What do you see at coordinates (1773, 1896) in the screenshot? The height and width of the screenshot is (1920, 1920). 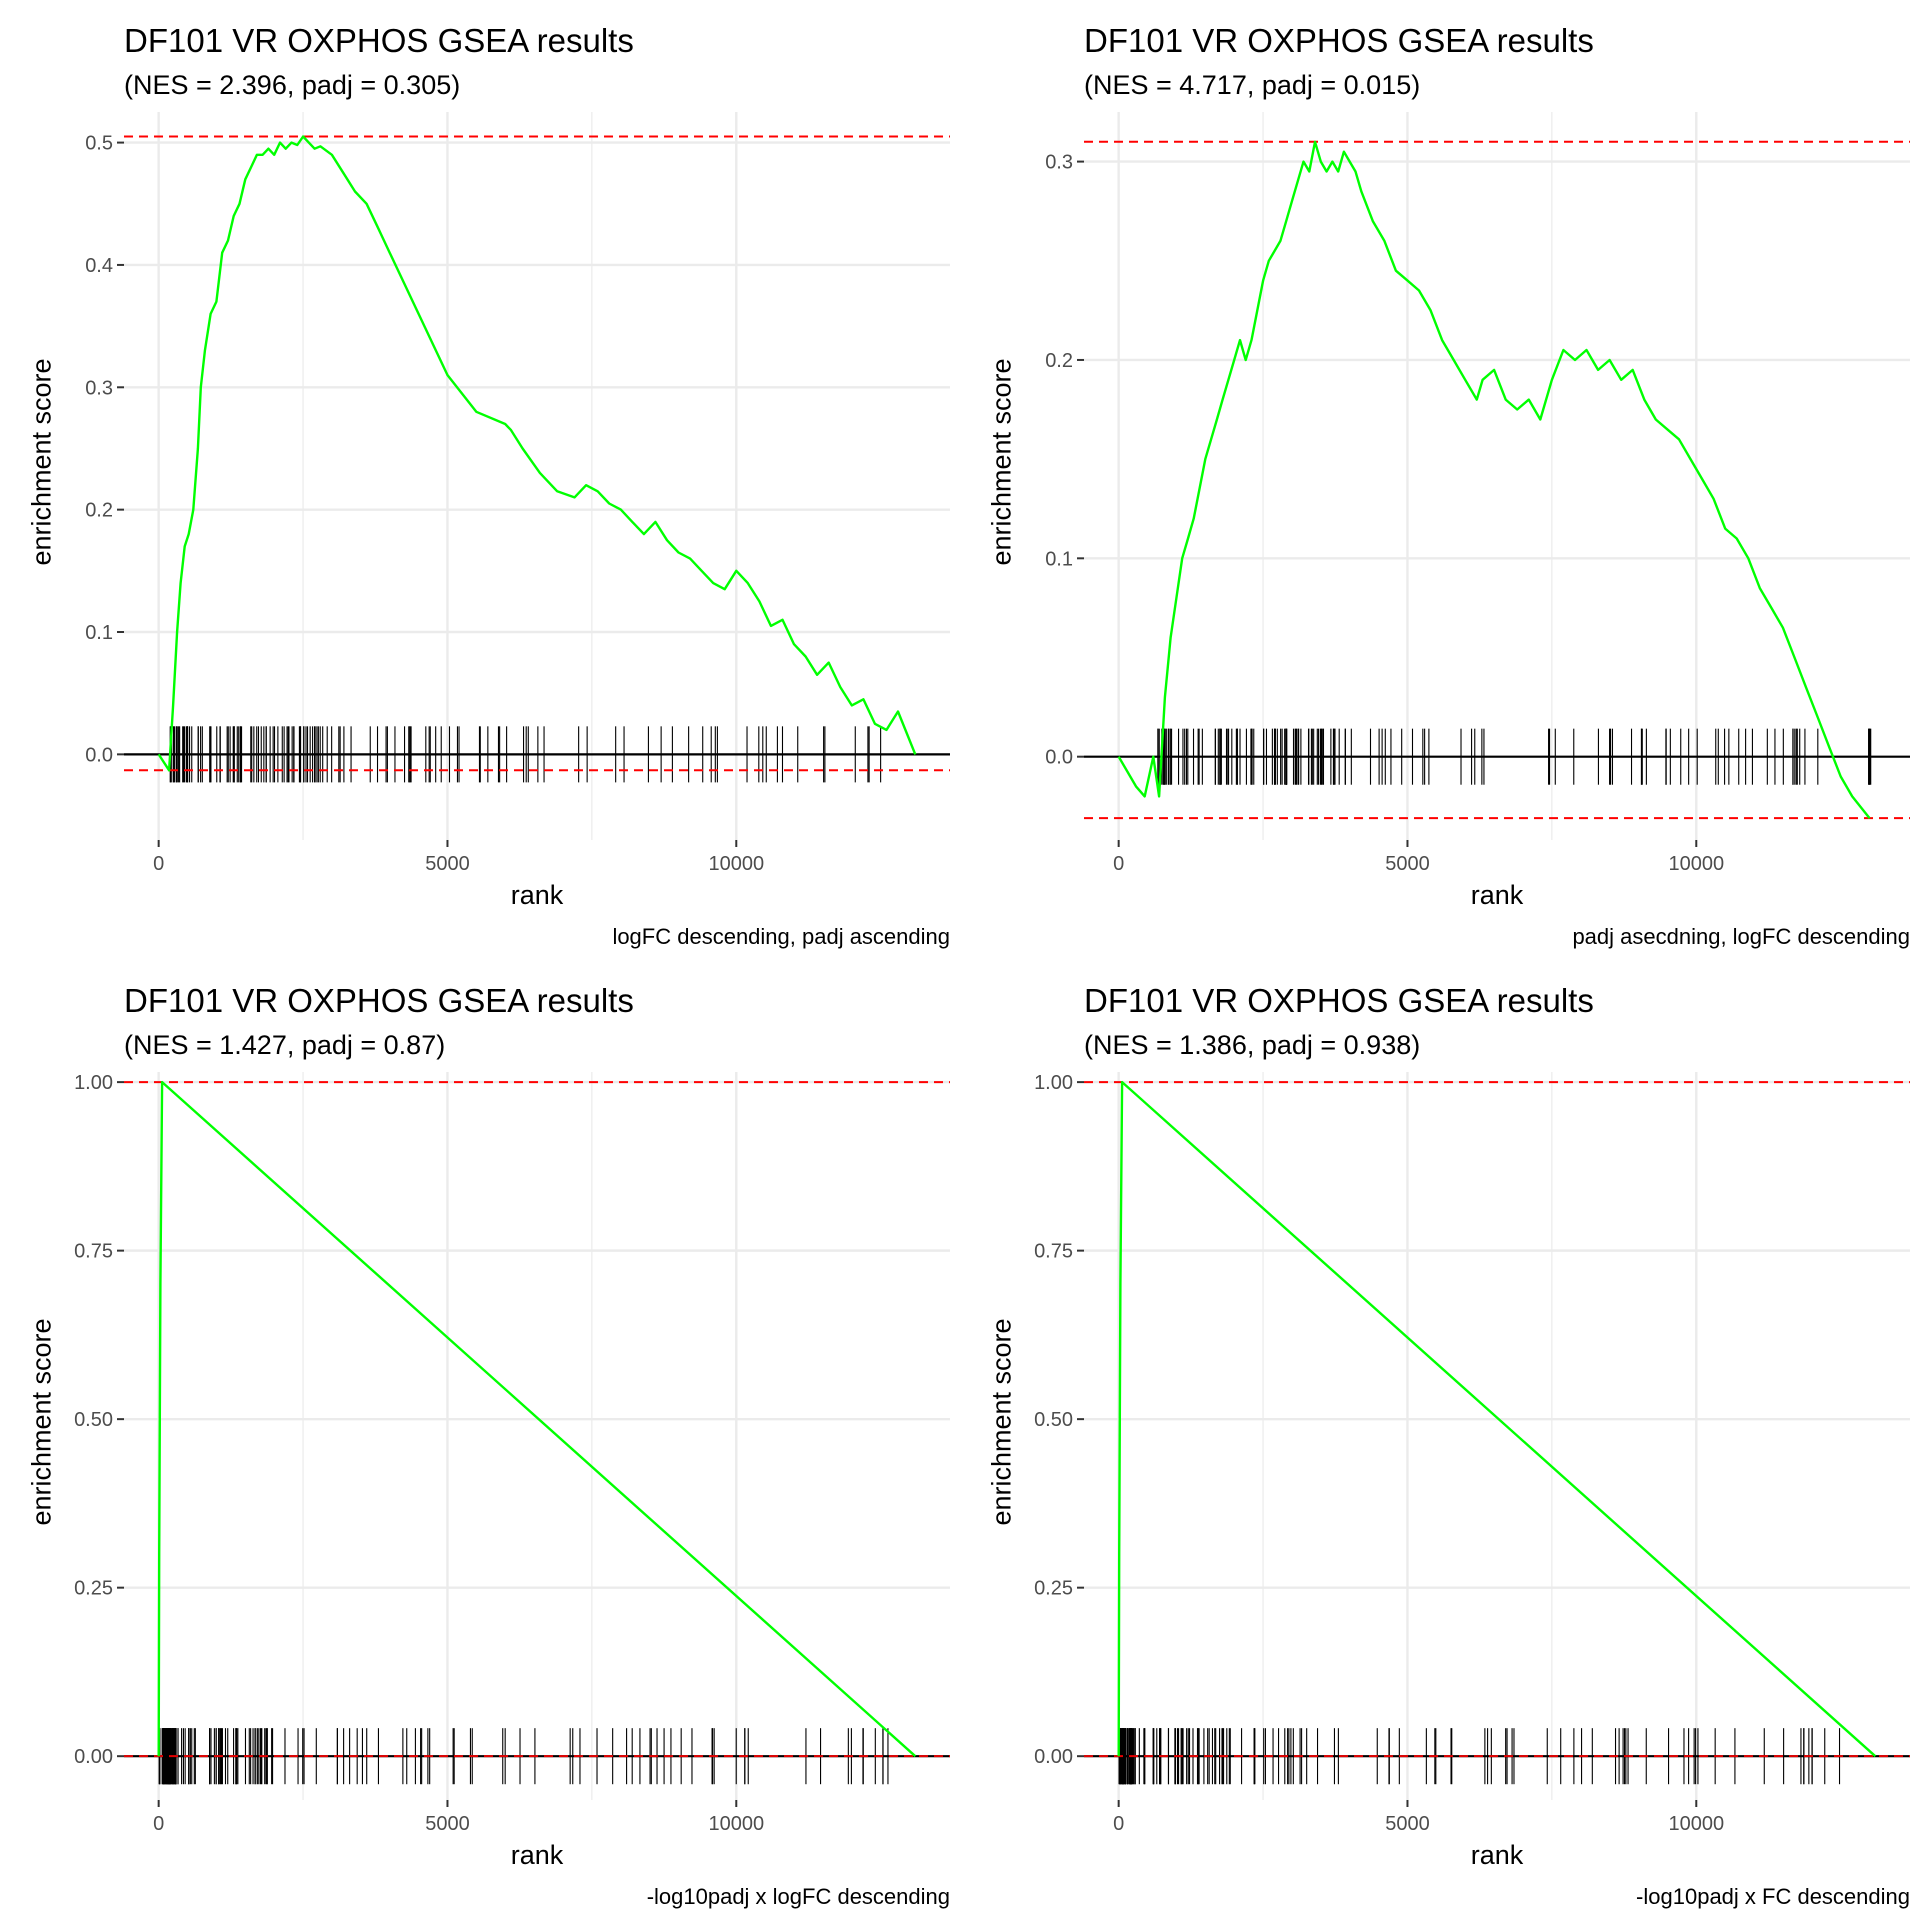 I see `plot-caption: -log10padj x FC descending` at bounding box center [1773, 1896].